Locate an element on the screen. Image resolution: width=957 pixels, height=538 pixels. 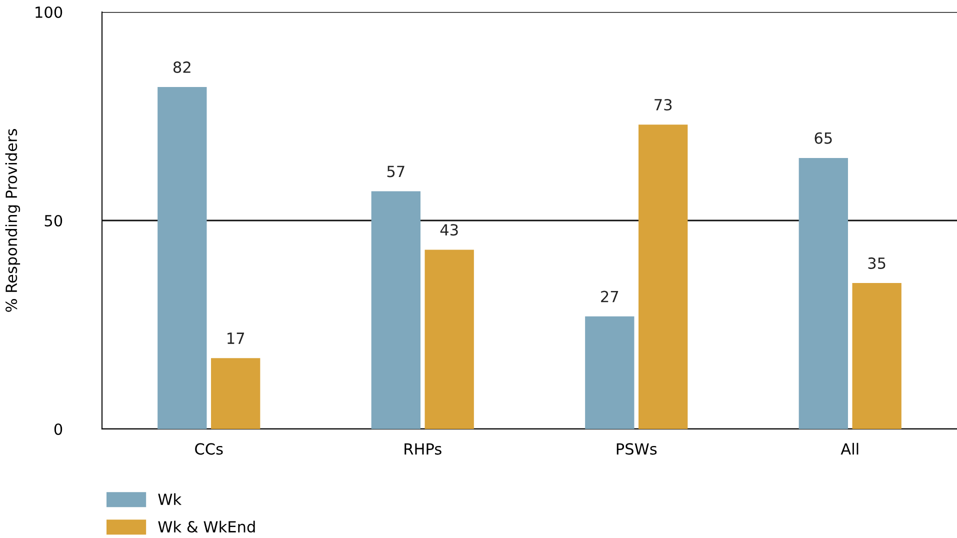
data-label: 82 is located at coordinates (181, 67).